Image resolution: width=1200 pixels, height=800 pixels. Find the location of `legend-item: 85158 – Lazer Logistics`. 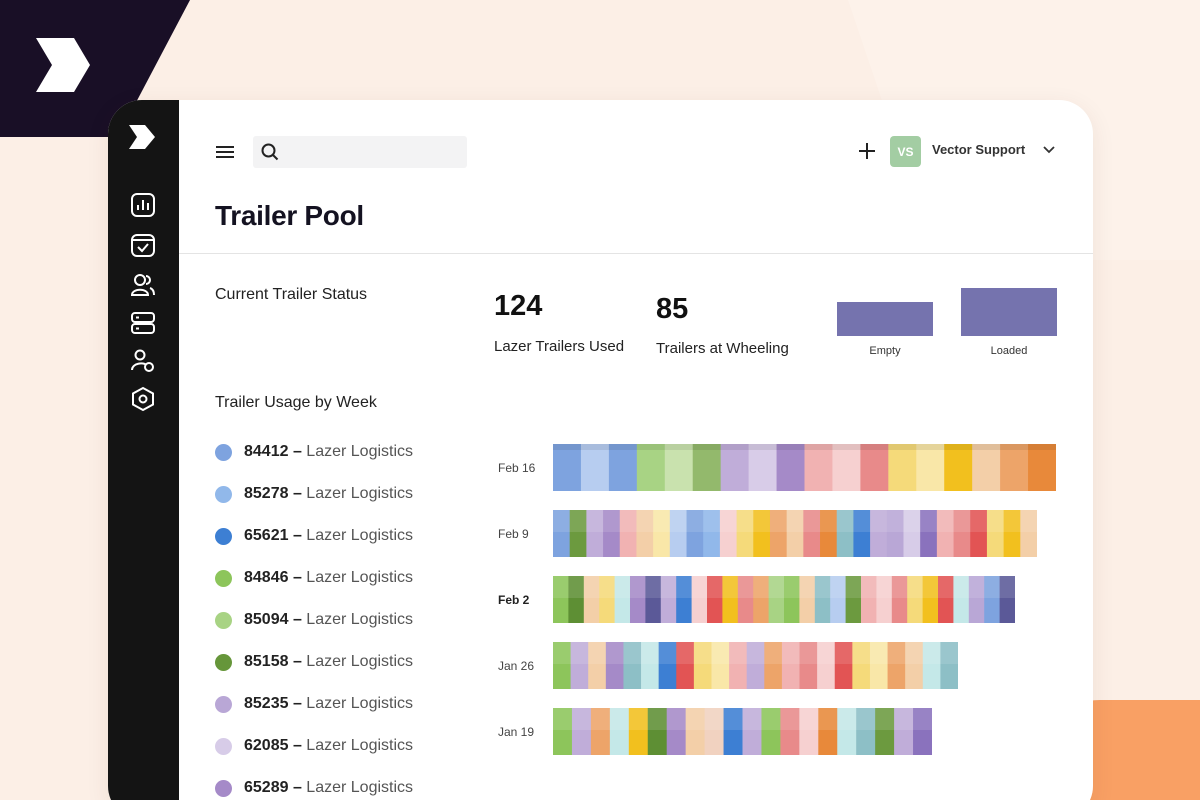

legend-item: 85158 – Lazer Logistics is located at coordinates (314, 662).